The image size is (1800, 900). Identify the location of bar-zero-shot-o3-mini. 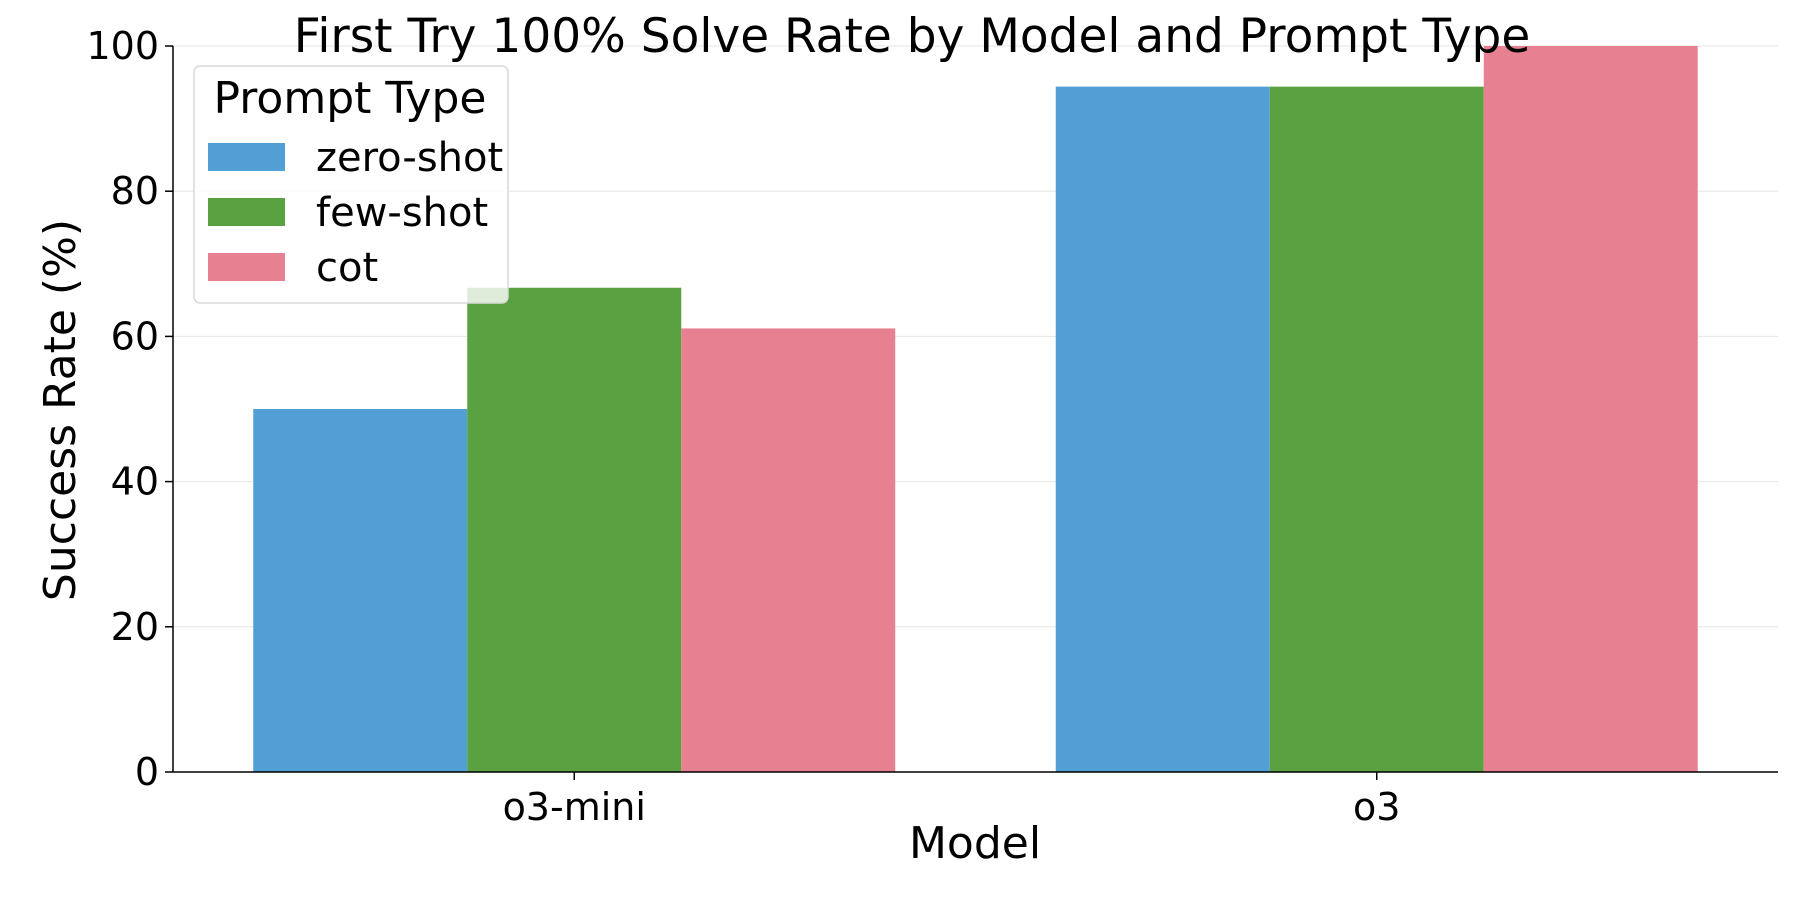
(360, 590).